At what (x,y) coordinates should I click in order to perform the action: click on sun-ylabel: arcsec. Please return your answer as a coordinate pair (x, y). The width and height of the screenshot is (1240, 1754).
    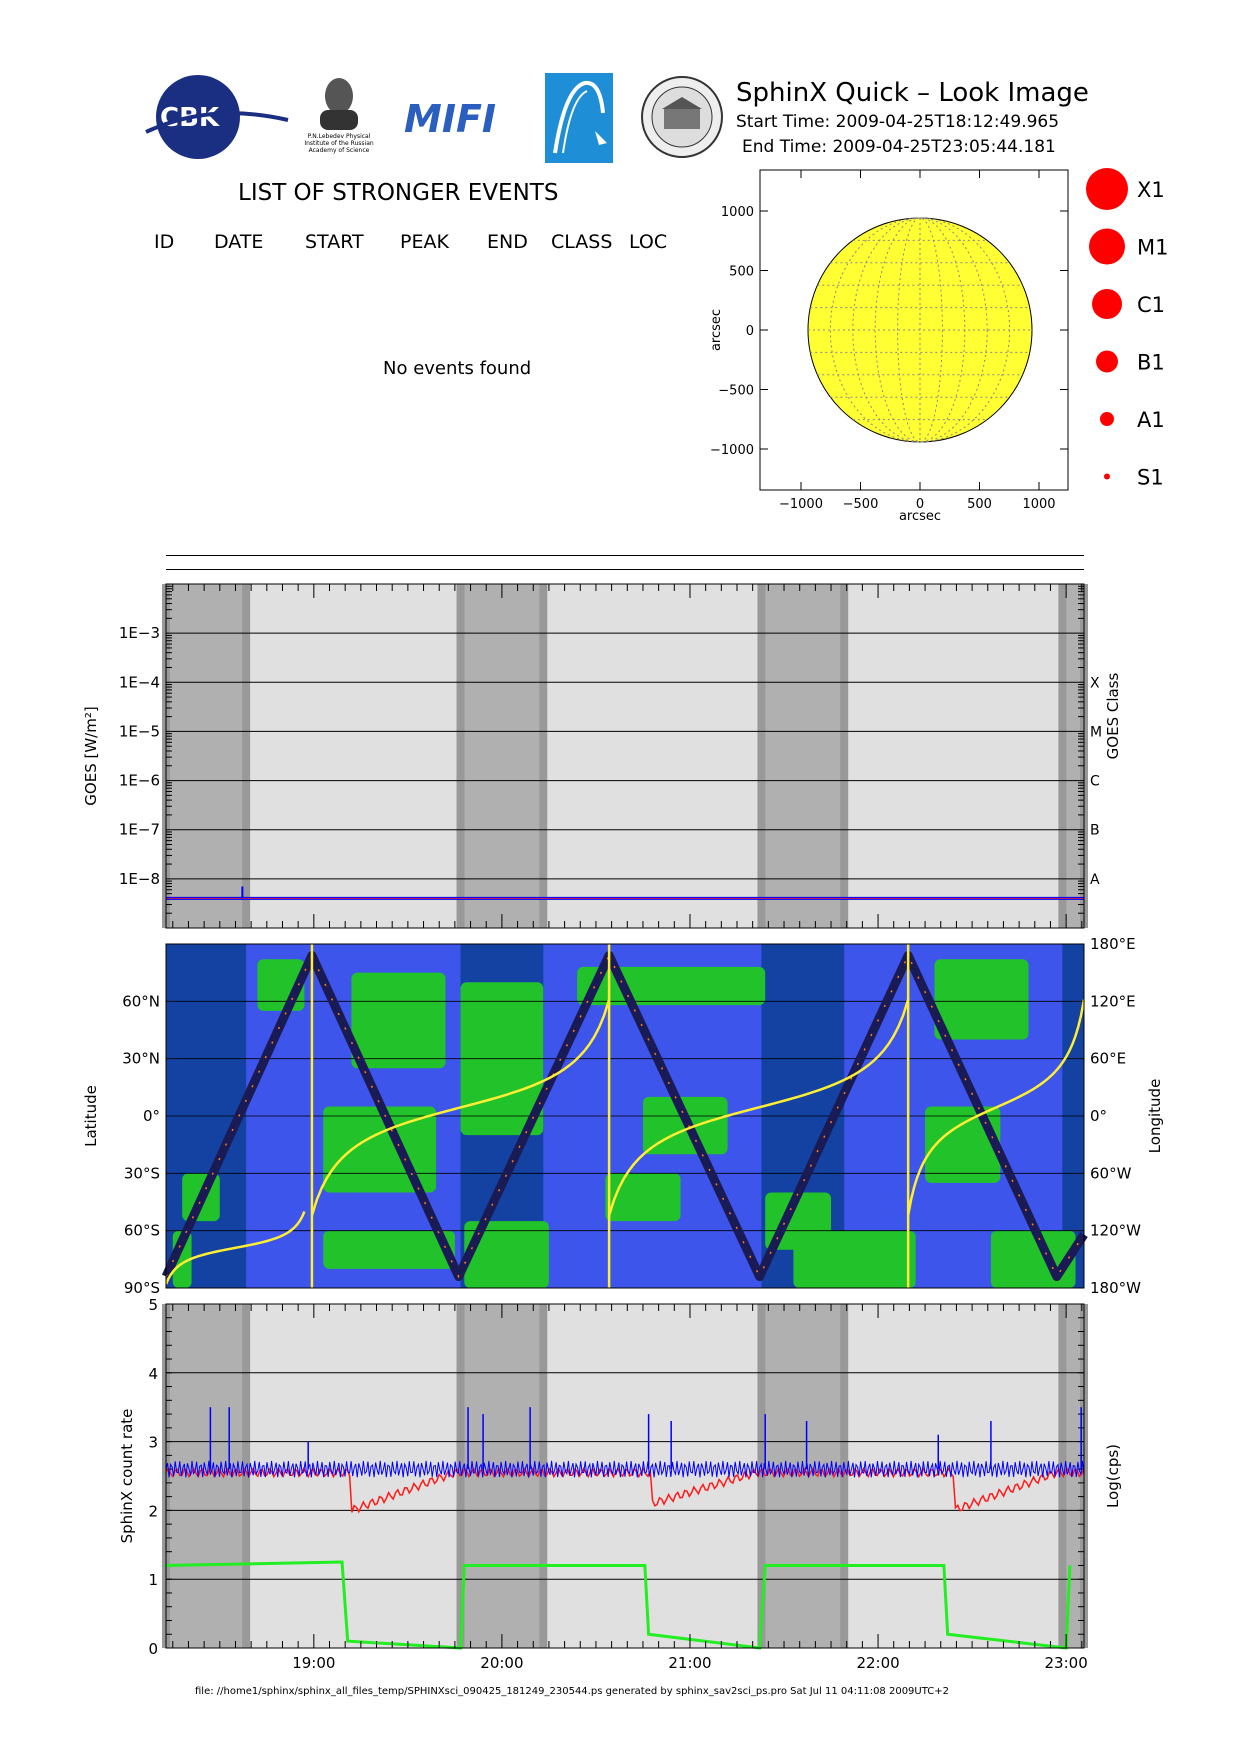
    Looking at the image, I should click on (716, 330).